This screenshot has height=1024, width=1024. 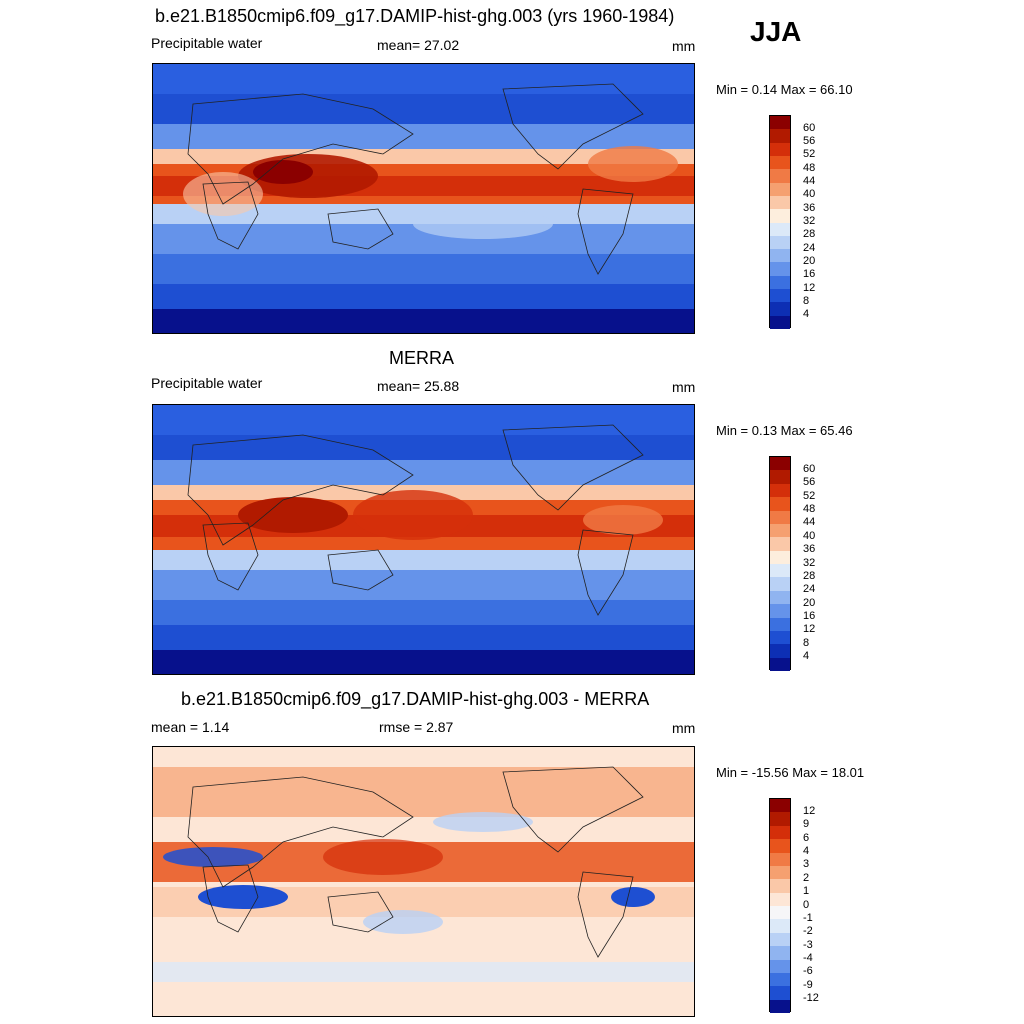 I want to click on colorbar-tick-label: 0, so click(x=806, y=904).